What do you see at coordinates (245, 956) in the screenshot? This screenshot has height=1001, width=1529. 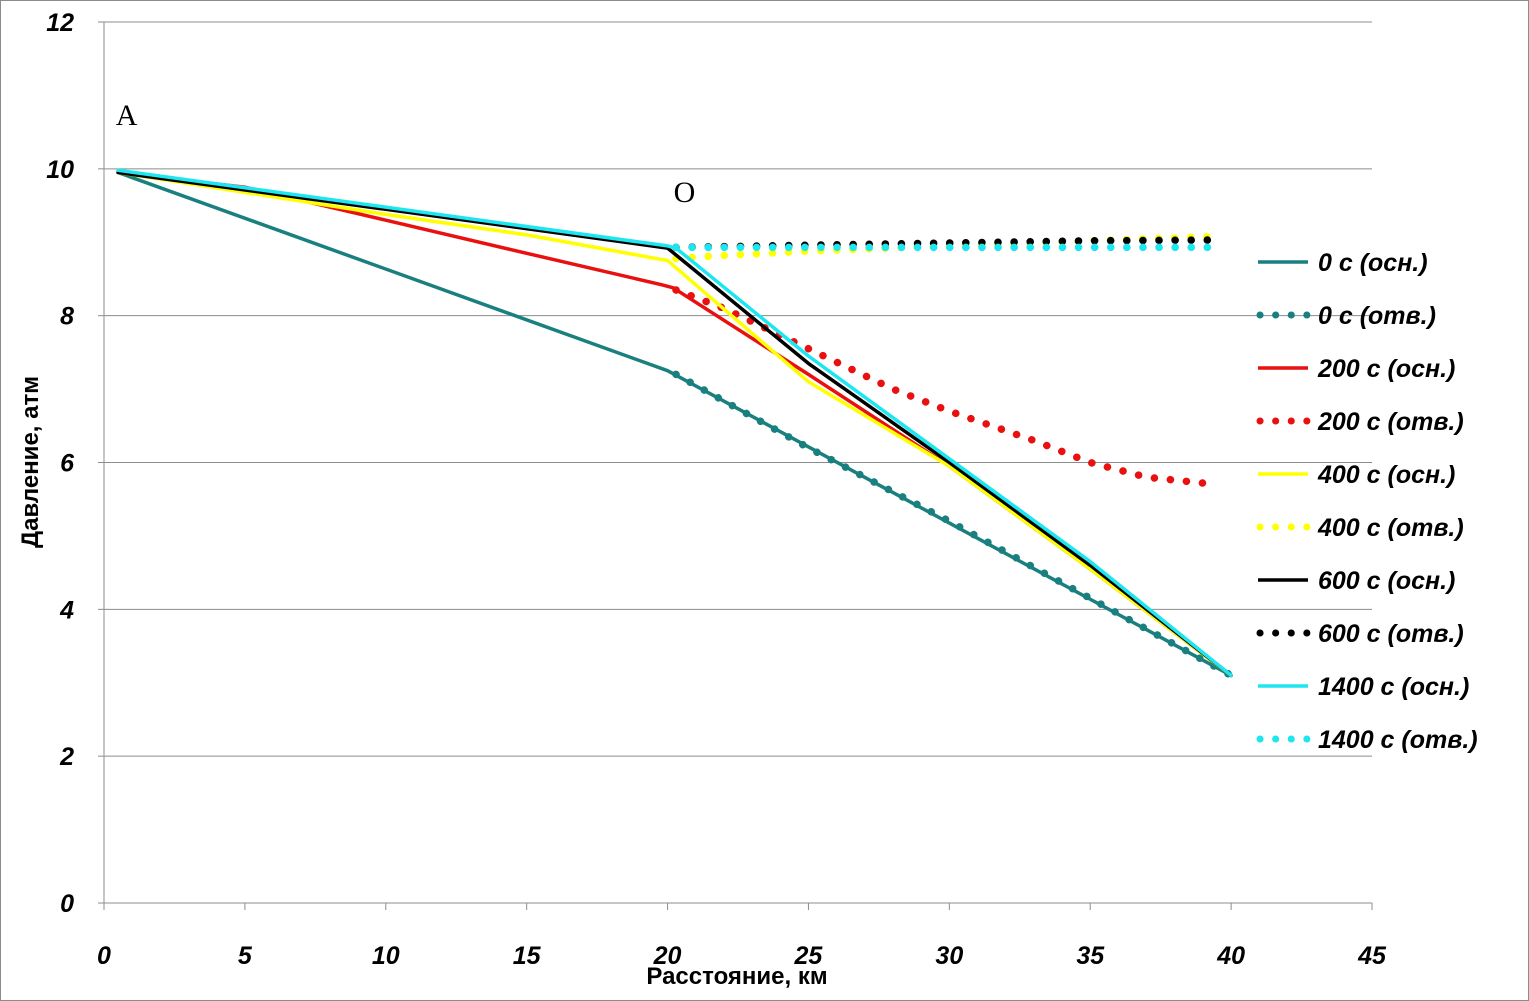 I see `x-tick-label: 5` at bounding box center [245, 956].